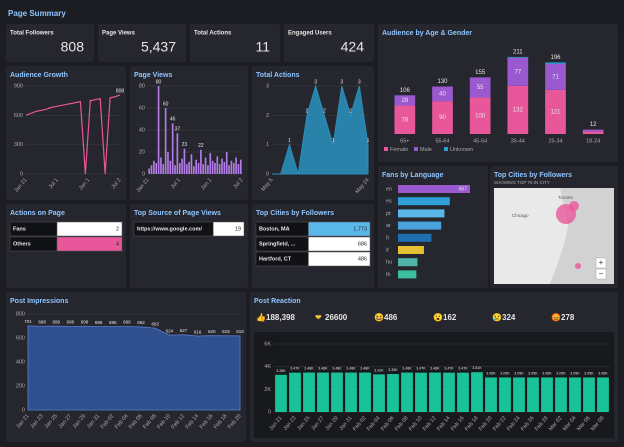 This screenshot has height=447, width=624. I want to click on kpi-label: Engaged Users, so click(310, 34).